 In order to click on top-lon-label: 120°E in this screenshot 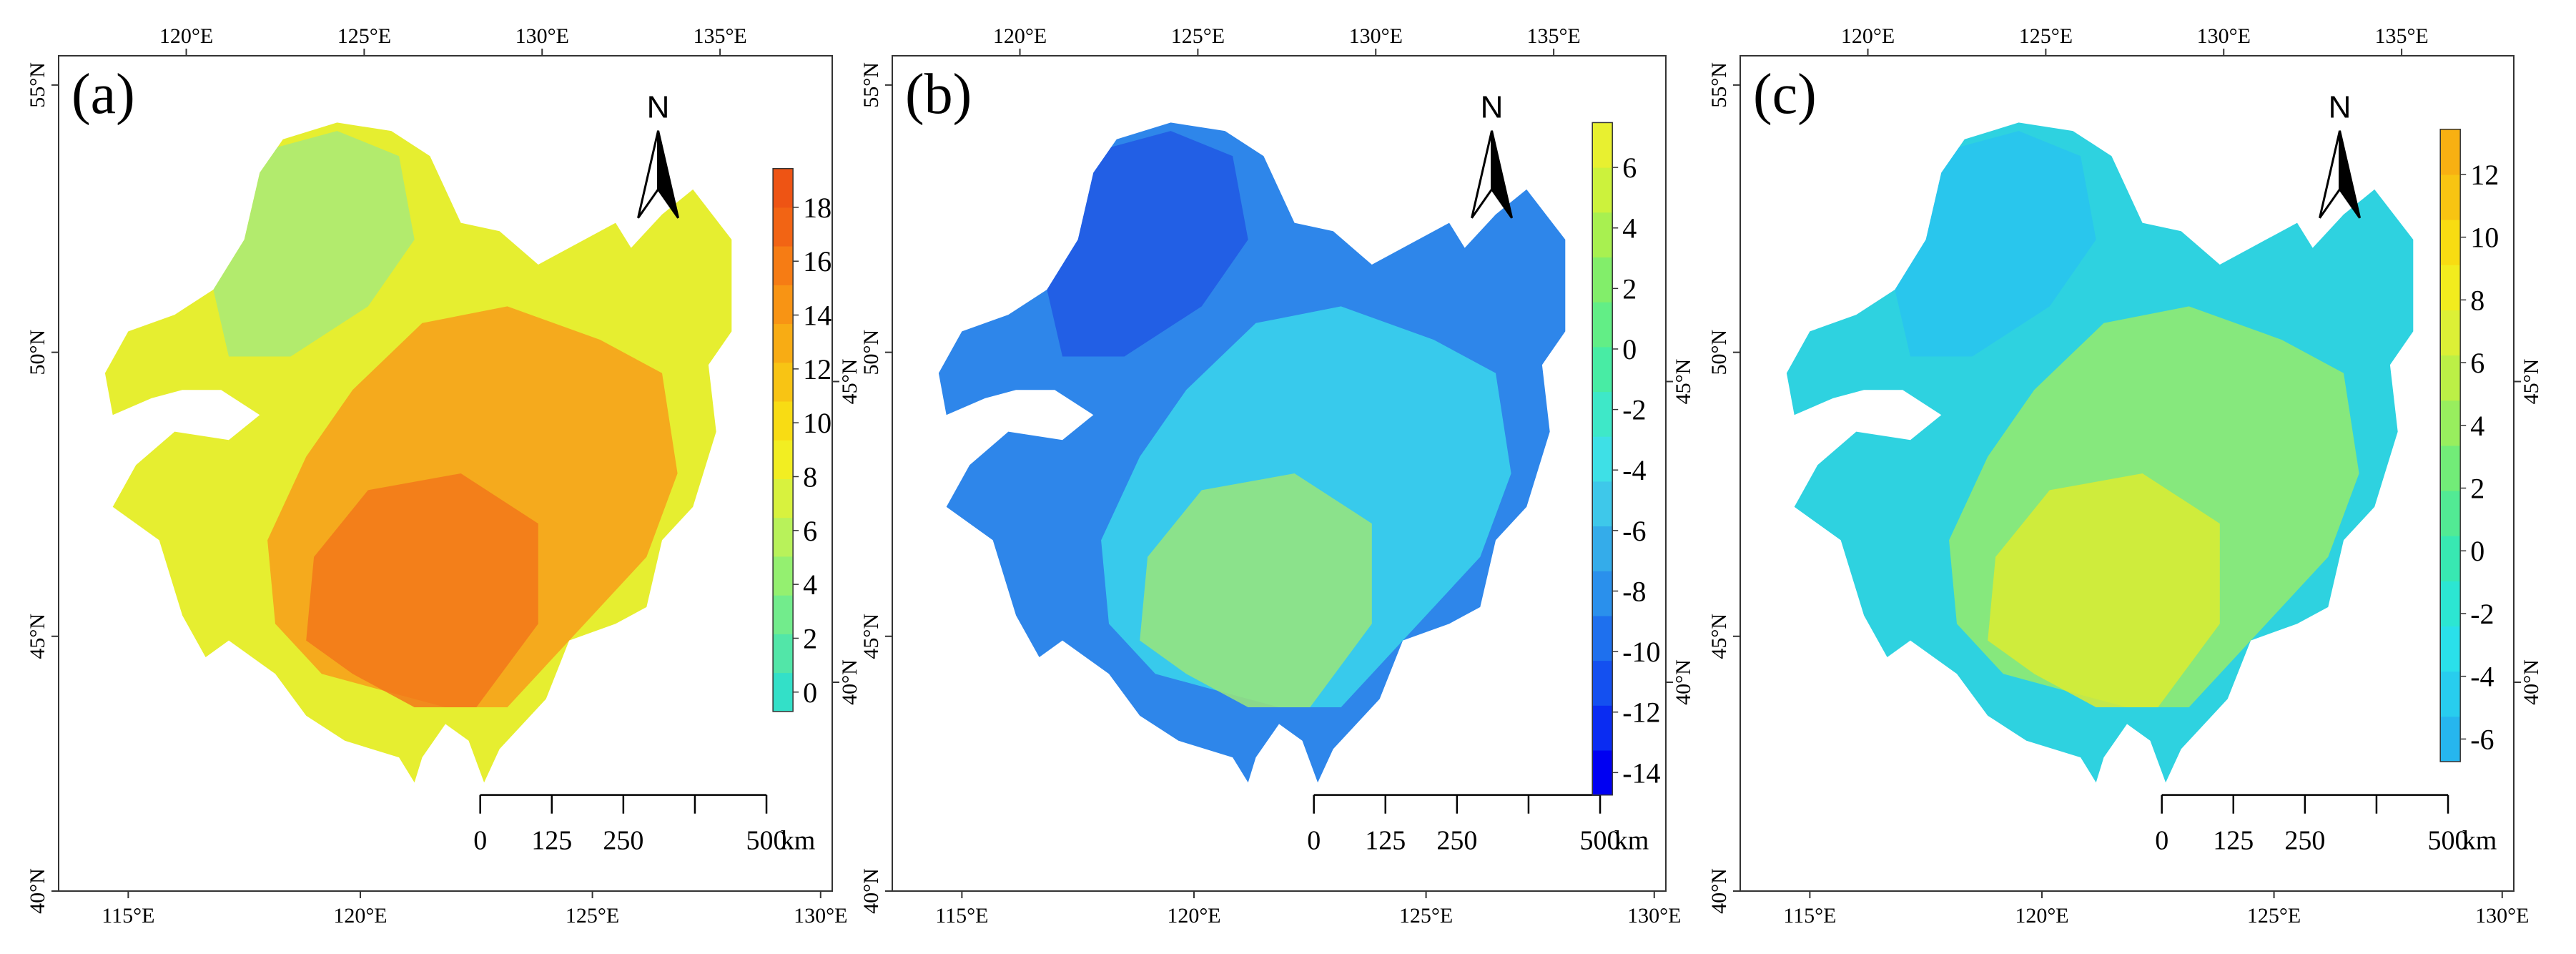, I will do `click(186, 36)`.